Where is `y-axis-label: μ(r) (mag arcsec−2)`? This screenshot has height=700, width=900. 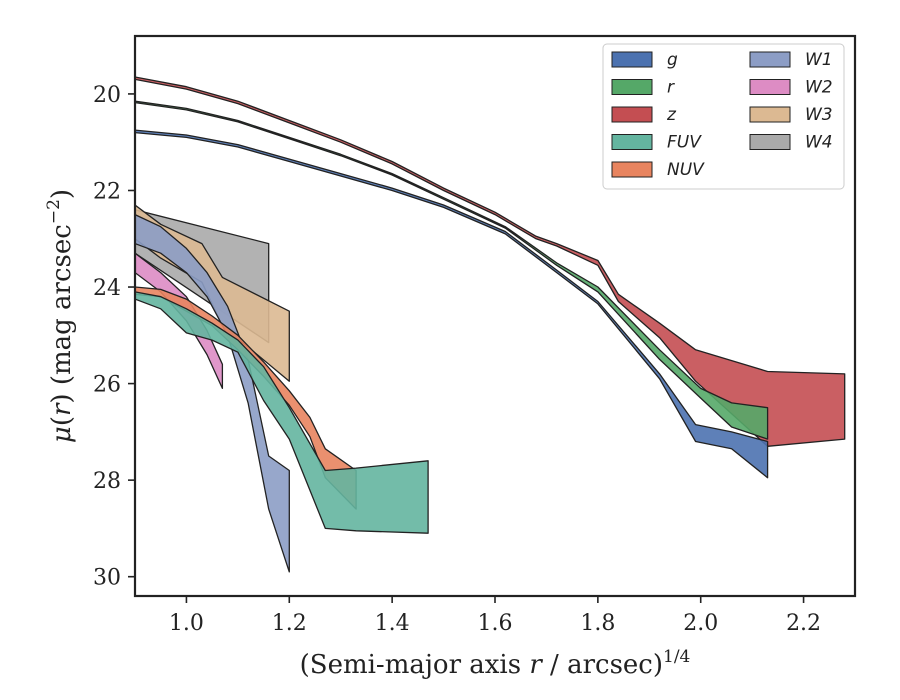
y-axis-label: μ(r) (mag arcsec−2) is located at coordinates (60, 316).